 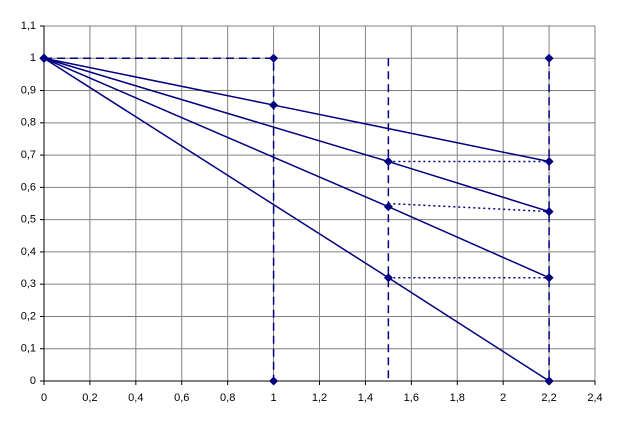 What do you see at coordinates (89, 398) in the screenshot?
I see `x-tick-label: 0,2` at bounding box center [89, 398].